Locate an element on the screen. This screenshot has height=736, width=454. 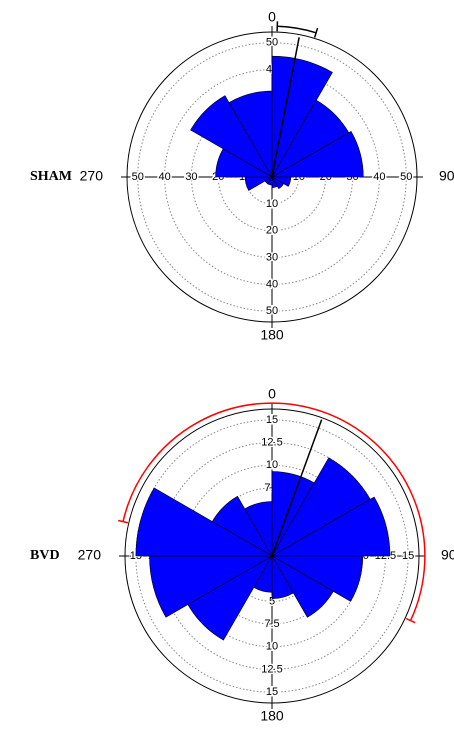
row-label: BVD is located at coordinates (45, 555).